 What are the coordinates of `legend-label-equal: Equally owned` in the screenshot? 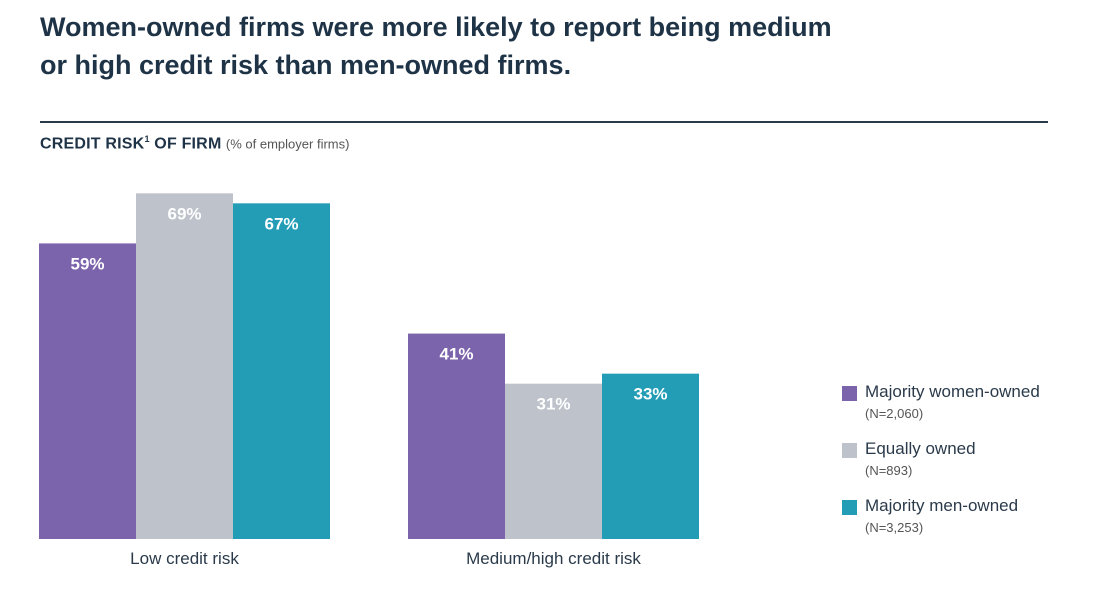 It's located at (920, 448).